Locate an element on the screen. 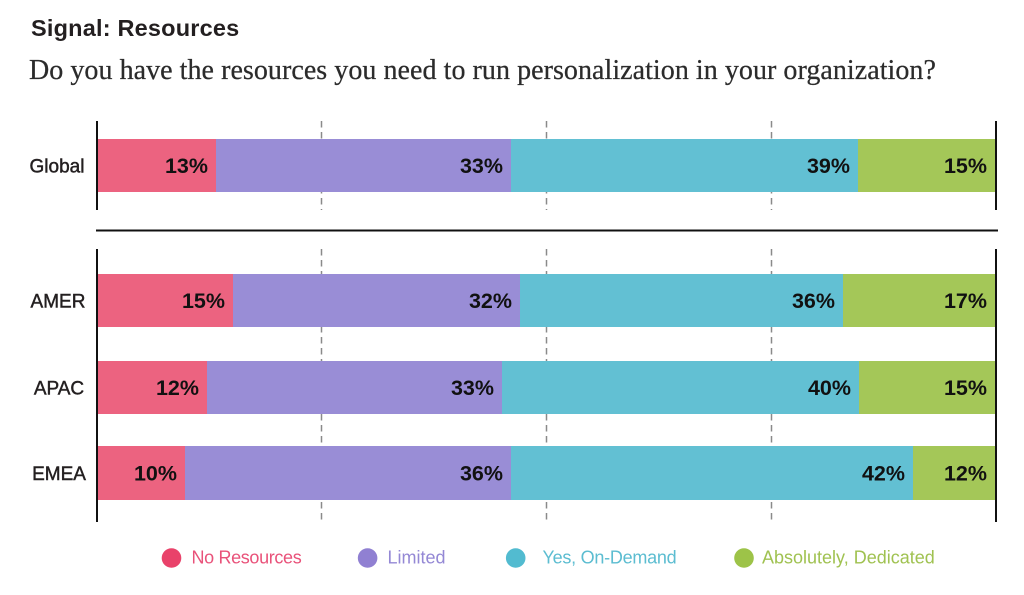  svg-text: Yes, On-Demand is located at coordinates (610, 558).